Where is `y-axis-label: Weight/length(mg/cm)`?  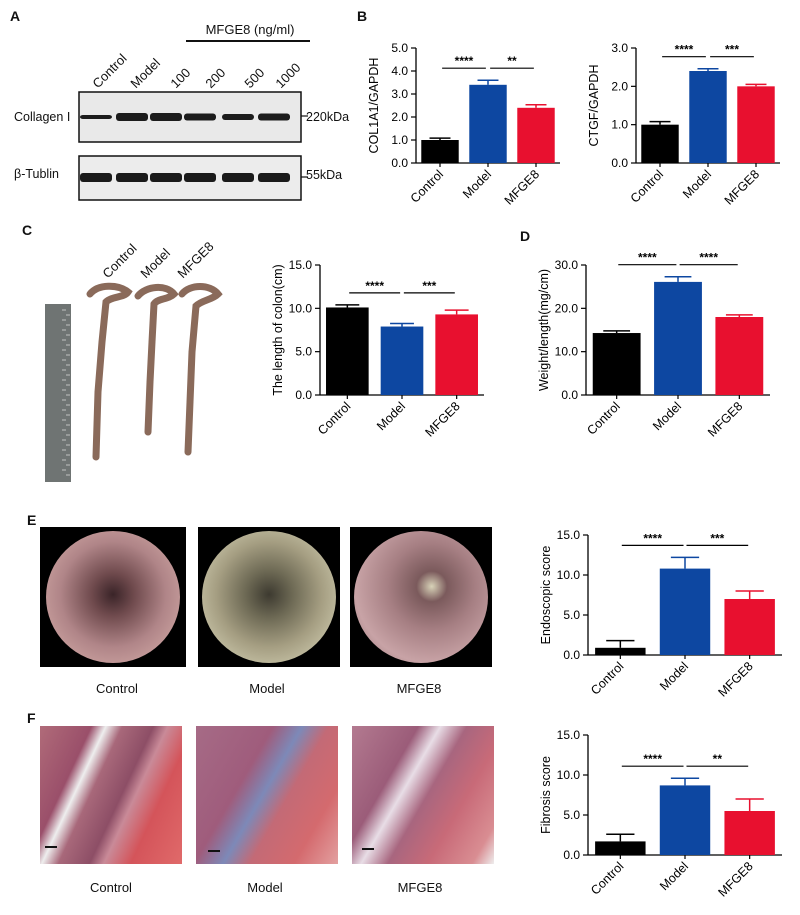 y-axis-label: Weight/length(mg/cm) is located at coordinates (544, 330).